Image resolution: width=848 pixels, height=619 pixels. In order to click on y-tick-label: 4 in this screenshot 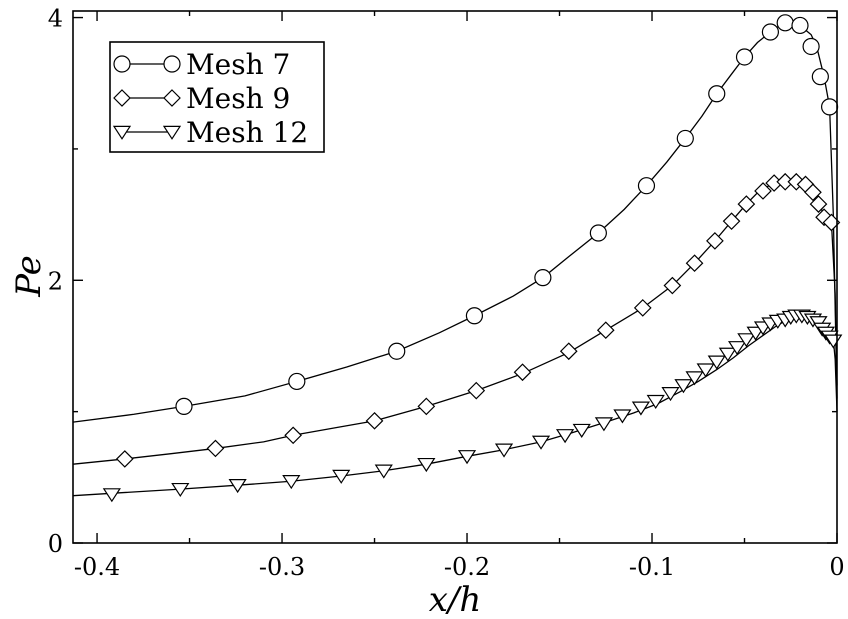, I will do `click(55, 19)`.